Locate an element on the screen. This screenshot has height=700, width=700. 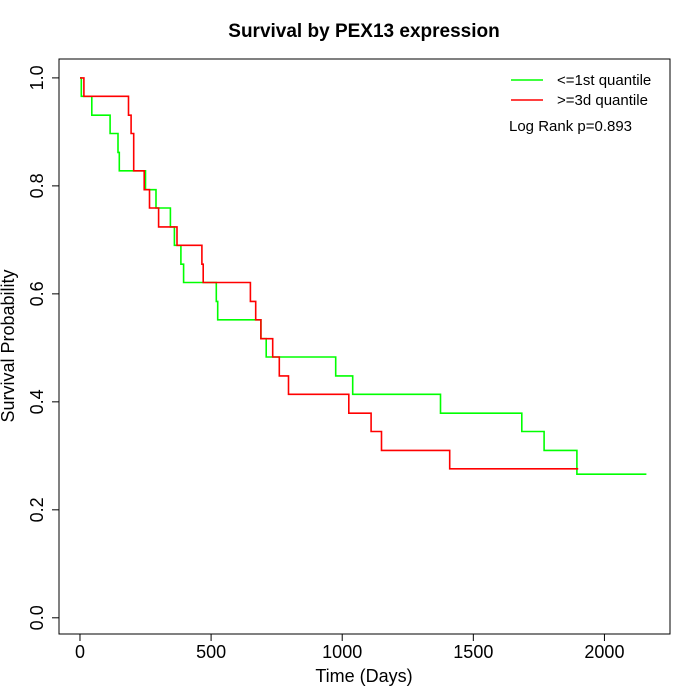
legend: <=1st quantile >=3d quantile is located at coordinates (581, 90).